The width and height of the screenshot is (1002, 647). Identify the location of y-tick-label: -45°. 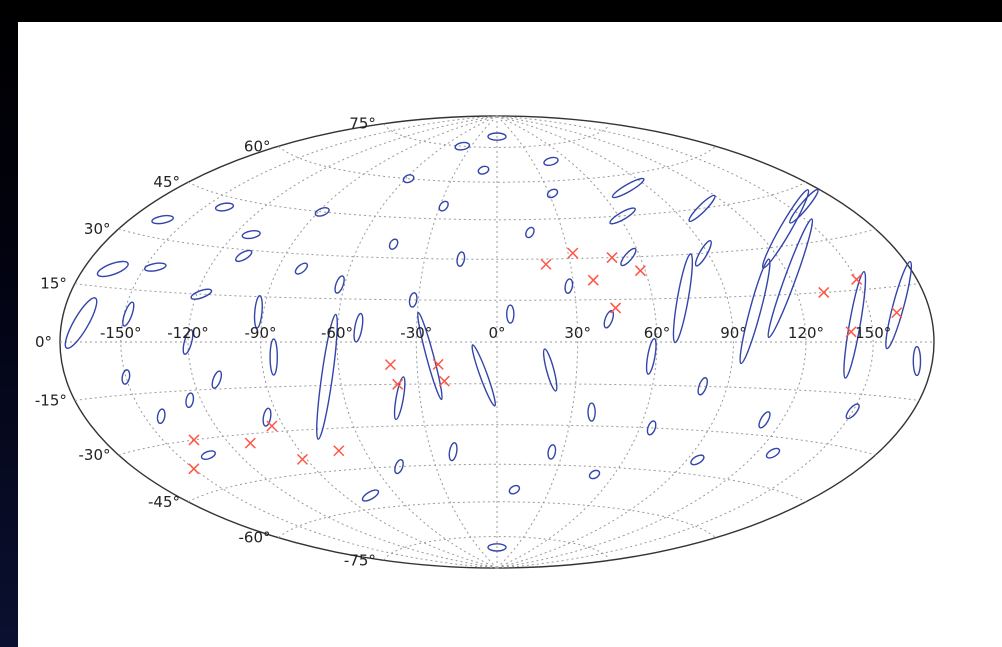
(164, 502).